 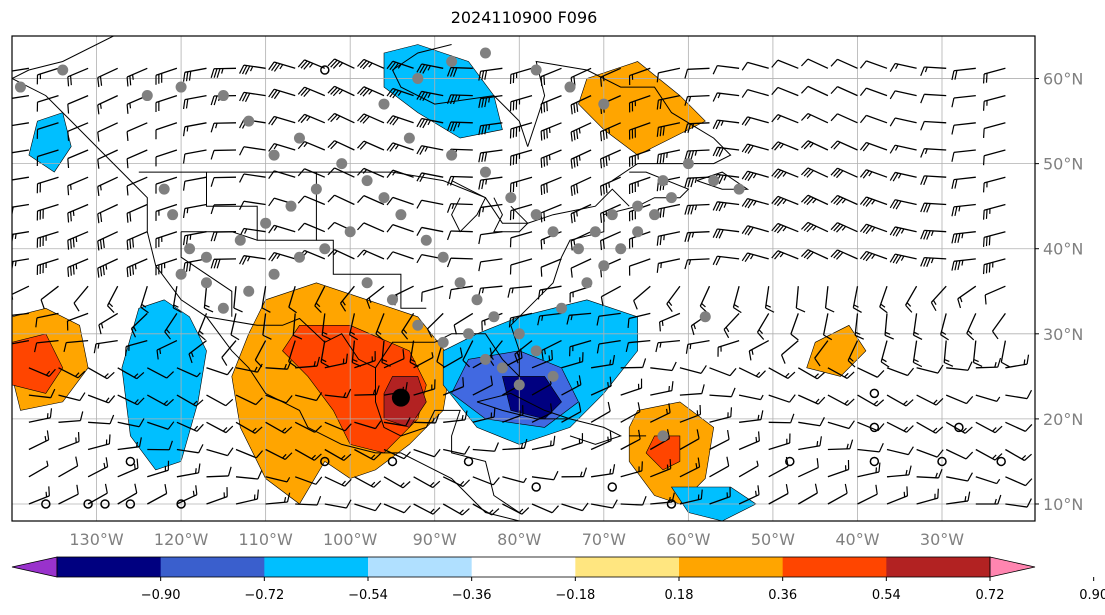 What do you see at coordinates (688, 539) in the screenshot?
I see `longitude-tick-label: 60°W` at bounding box center [688, 539].